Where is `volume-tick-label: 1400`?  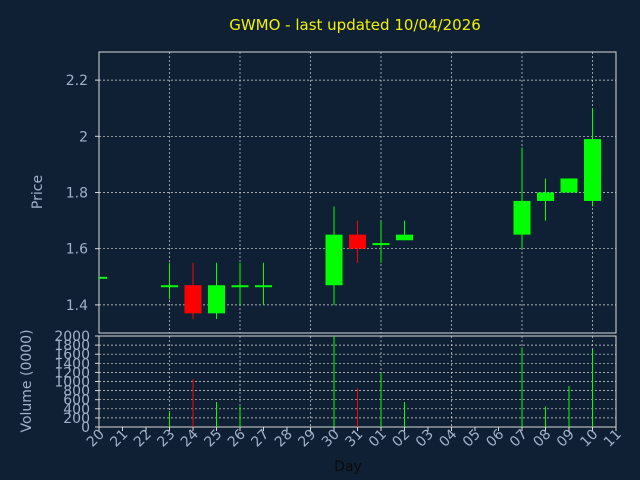 volume-tick-label: 1400 is located at coordinates (72, 364).